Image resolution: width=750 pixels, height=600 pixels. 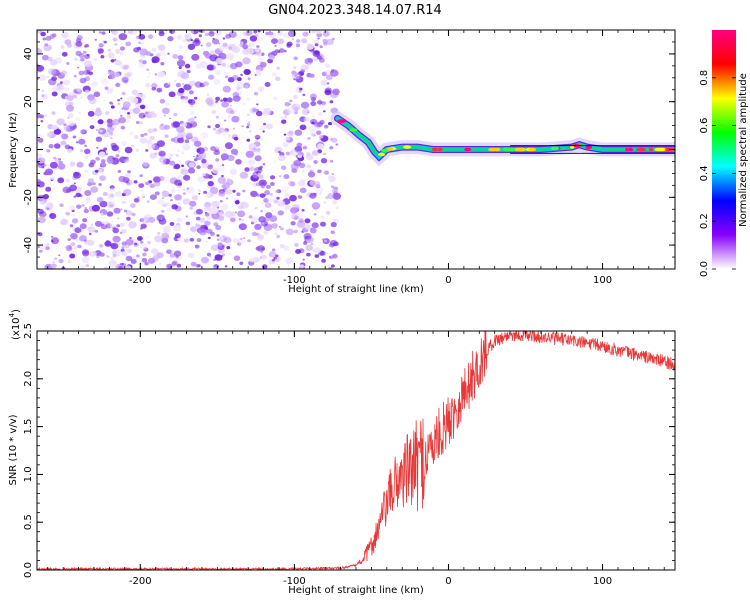 I want to click on colorbar-label: Normalized spectral amplitude, so click(x=743, y=150).